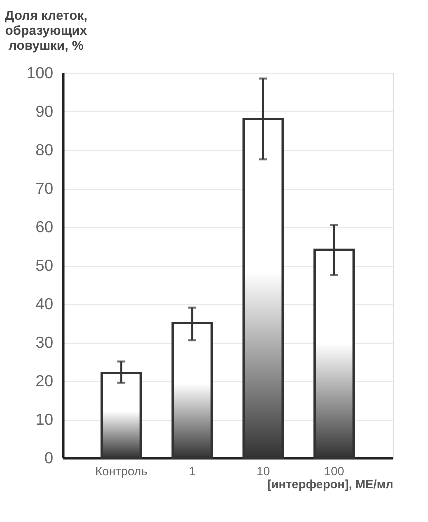 The image size is (428, 522). I want to click on y-tick-label: 80, so click(45, 151).